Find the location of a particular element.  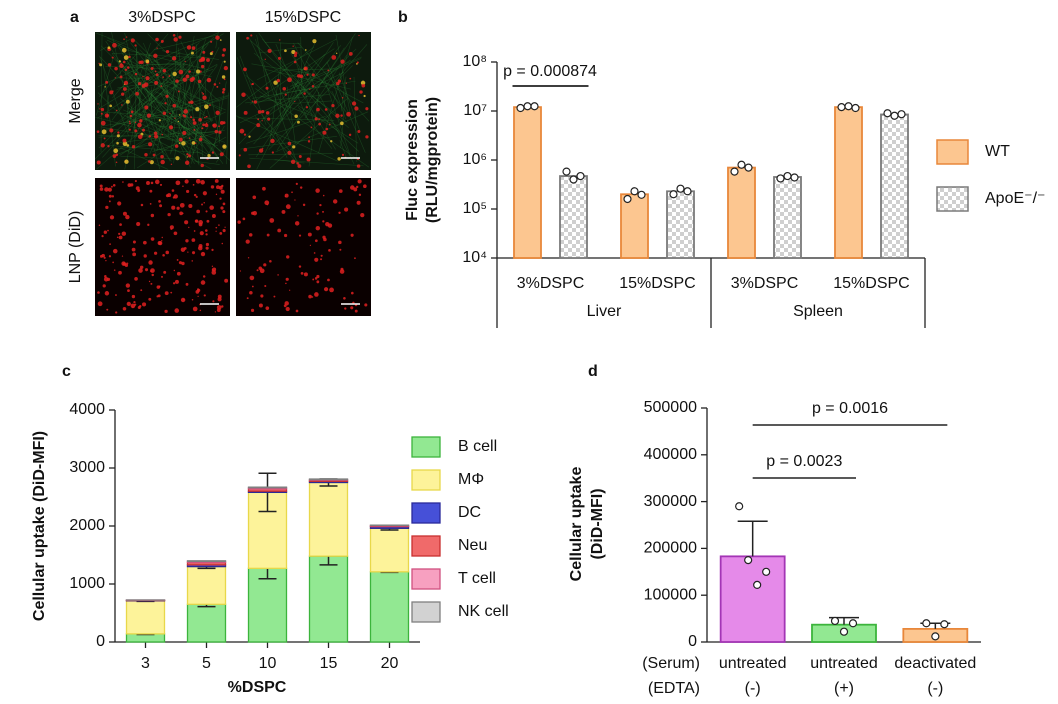

x-tick-label: untreated is located at coordinates (753, 663).